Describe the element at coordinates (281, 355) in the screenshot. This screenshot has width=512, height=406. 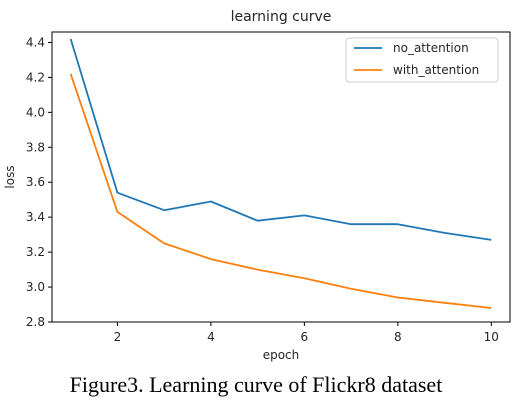
I see `x-axis-label: epoch` at that location.